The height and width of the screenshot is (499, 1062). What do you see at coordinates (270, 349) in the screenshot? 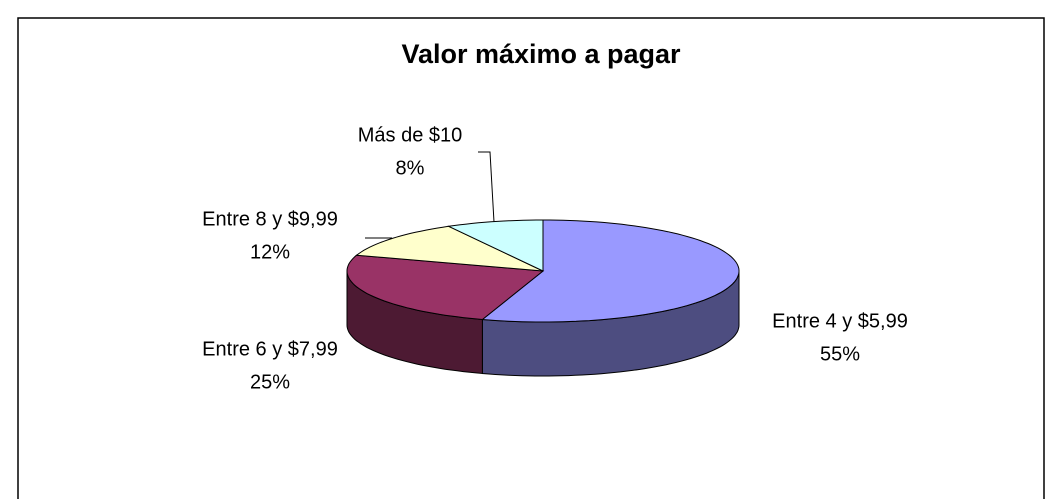
I see `slice-label: Entre 6 y $7,99` at bounding box center [270, 349].